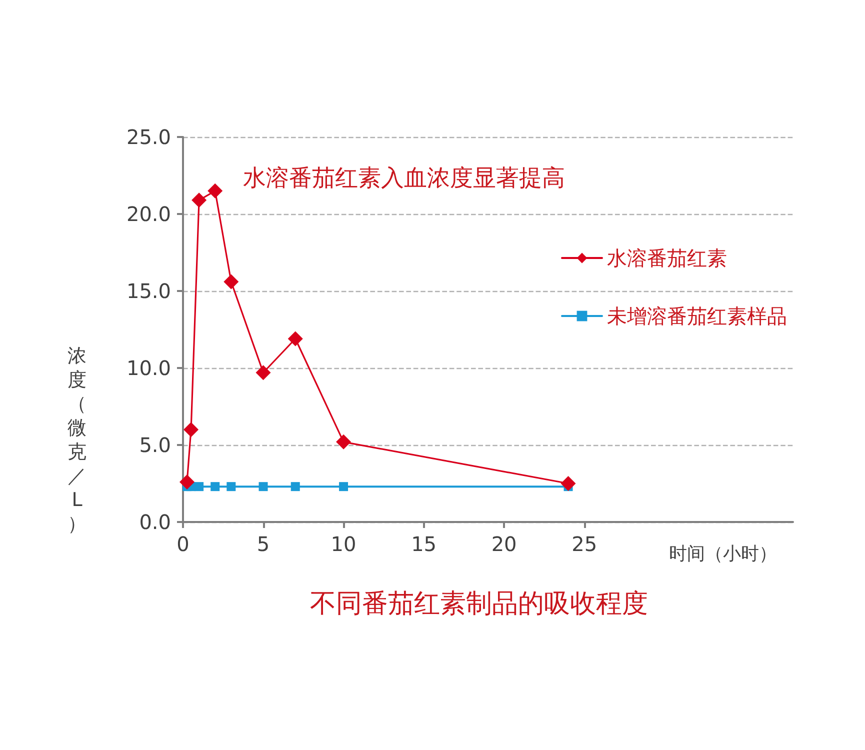 The height and width of the screenshot is (750, 865). I want to click on x-tick-label: 15, so click(424, 544).